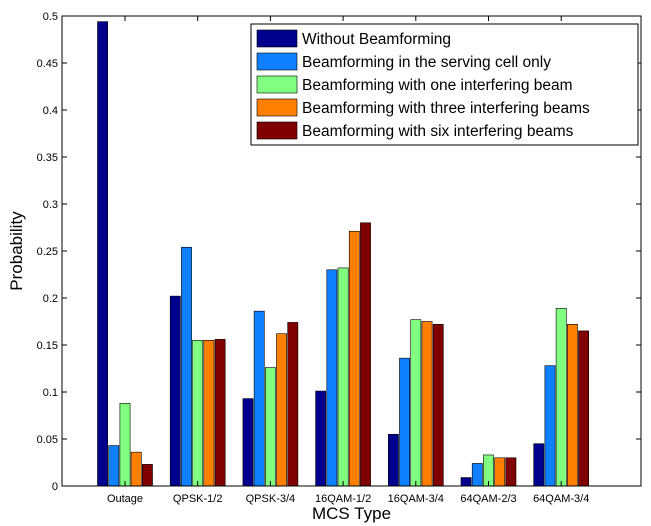  What do you see at coordinates (437, 85) in the screenshot?
I see `legend-label: Beamforming with one interfering beam` at bounding box center [437, 85].